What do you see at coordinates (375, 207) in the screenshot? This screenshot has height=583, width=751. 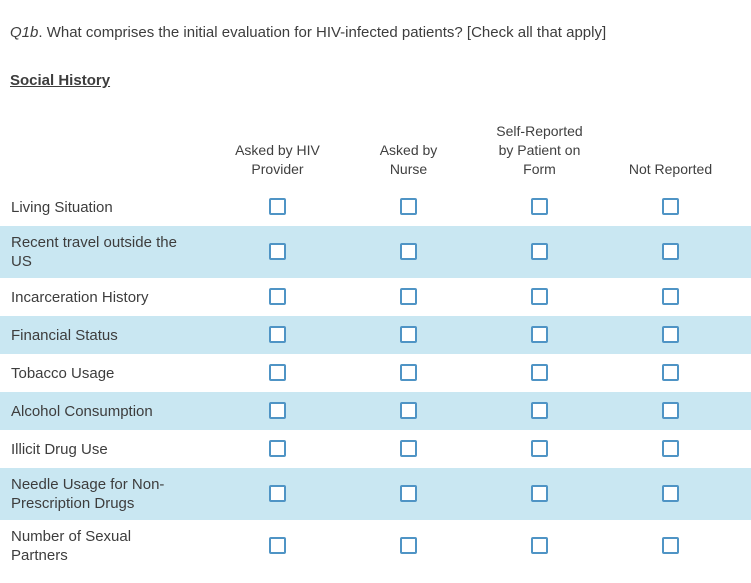 I see `table-row-living-situation: Living Situation` at bounding box center [375, 207].